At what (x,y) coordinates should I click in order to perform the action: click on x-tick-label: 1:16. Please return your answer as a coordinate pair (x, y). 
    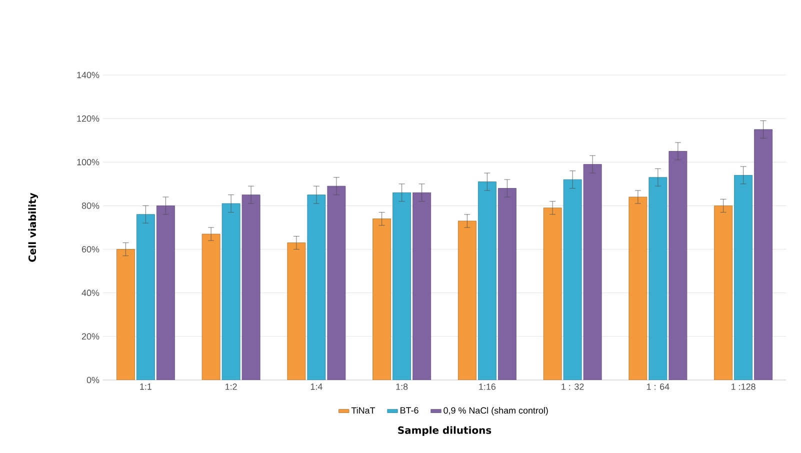
    Looking at the image, I should click on (487, 387).